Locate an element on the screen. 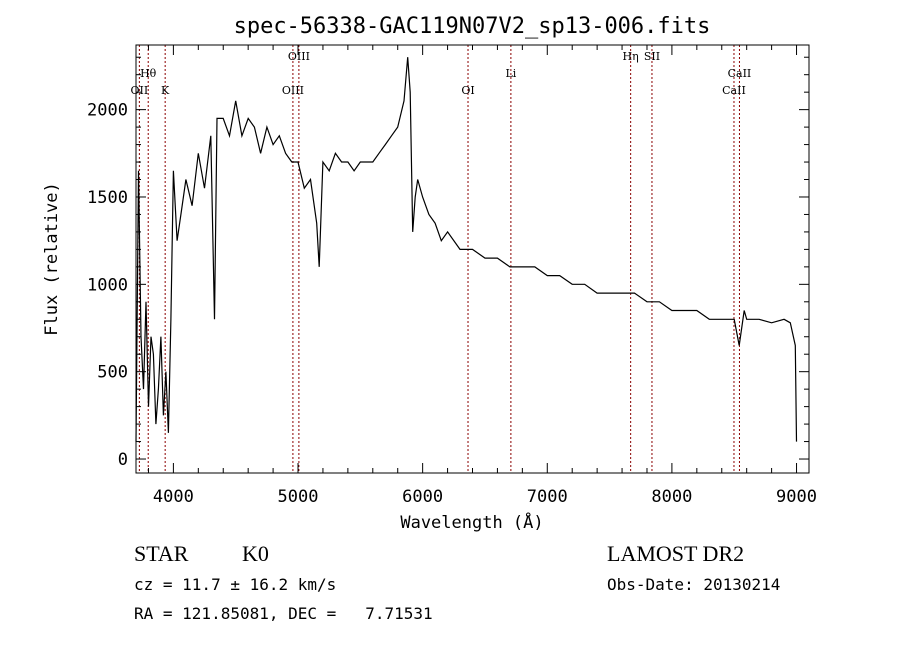  chart-title: spec-56338-GAC119N07V2_sp13-006.fits is located at coordinates (472, 26).